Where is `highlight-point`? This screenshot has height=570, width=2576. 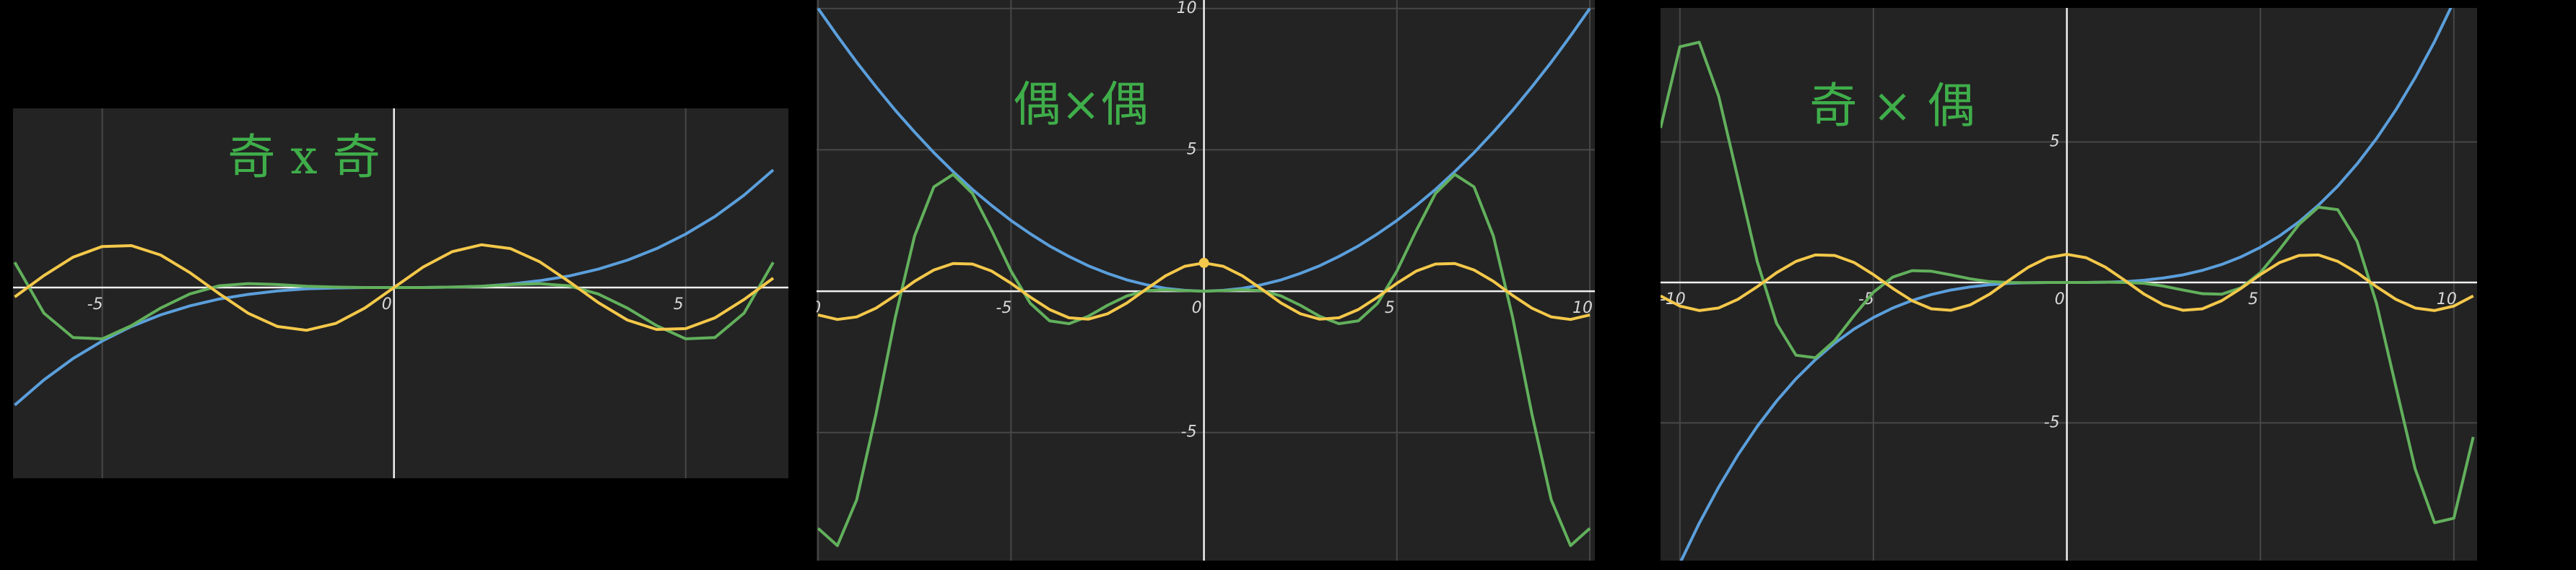
highlight-point is located at coordinates (1203, 262).